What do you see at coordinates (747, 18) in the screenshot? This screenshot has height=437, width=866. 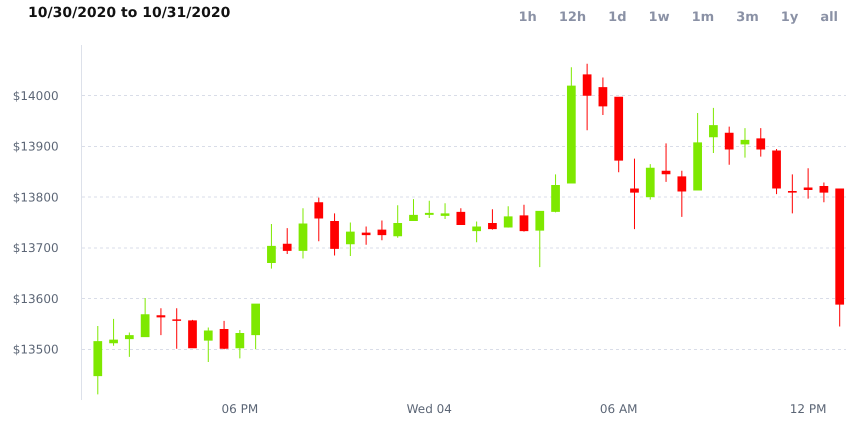 I see `text: 3m` at bounding box center [747, 18].